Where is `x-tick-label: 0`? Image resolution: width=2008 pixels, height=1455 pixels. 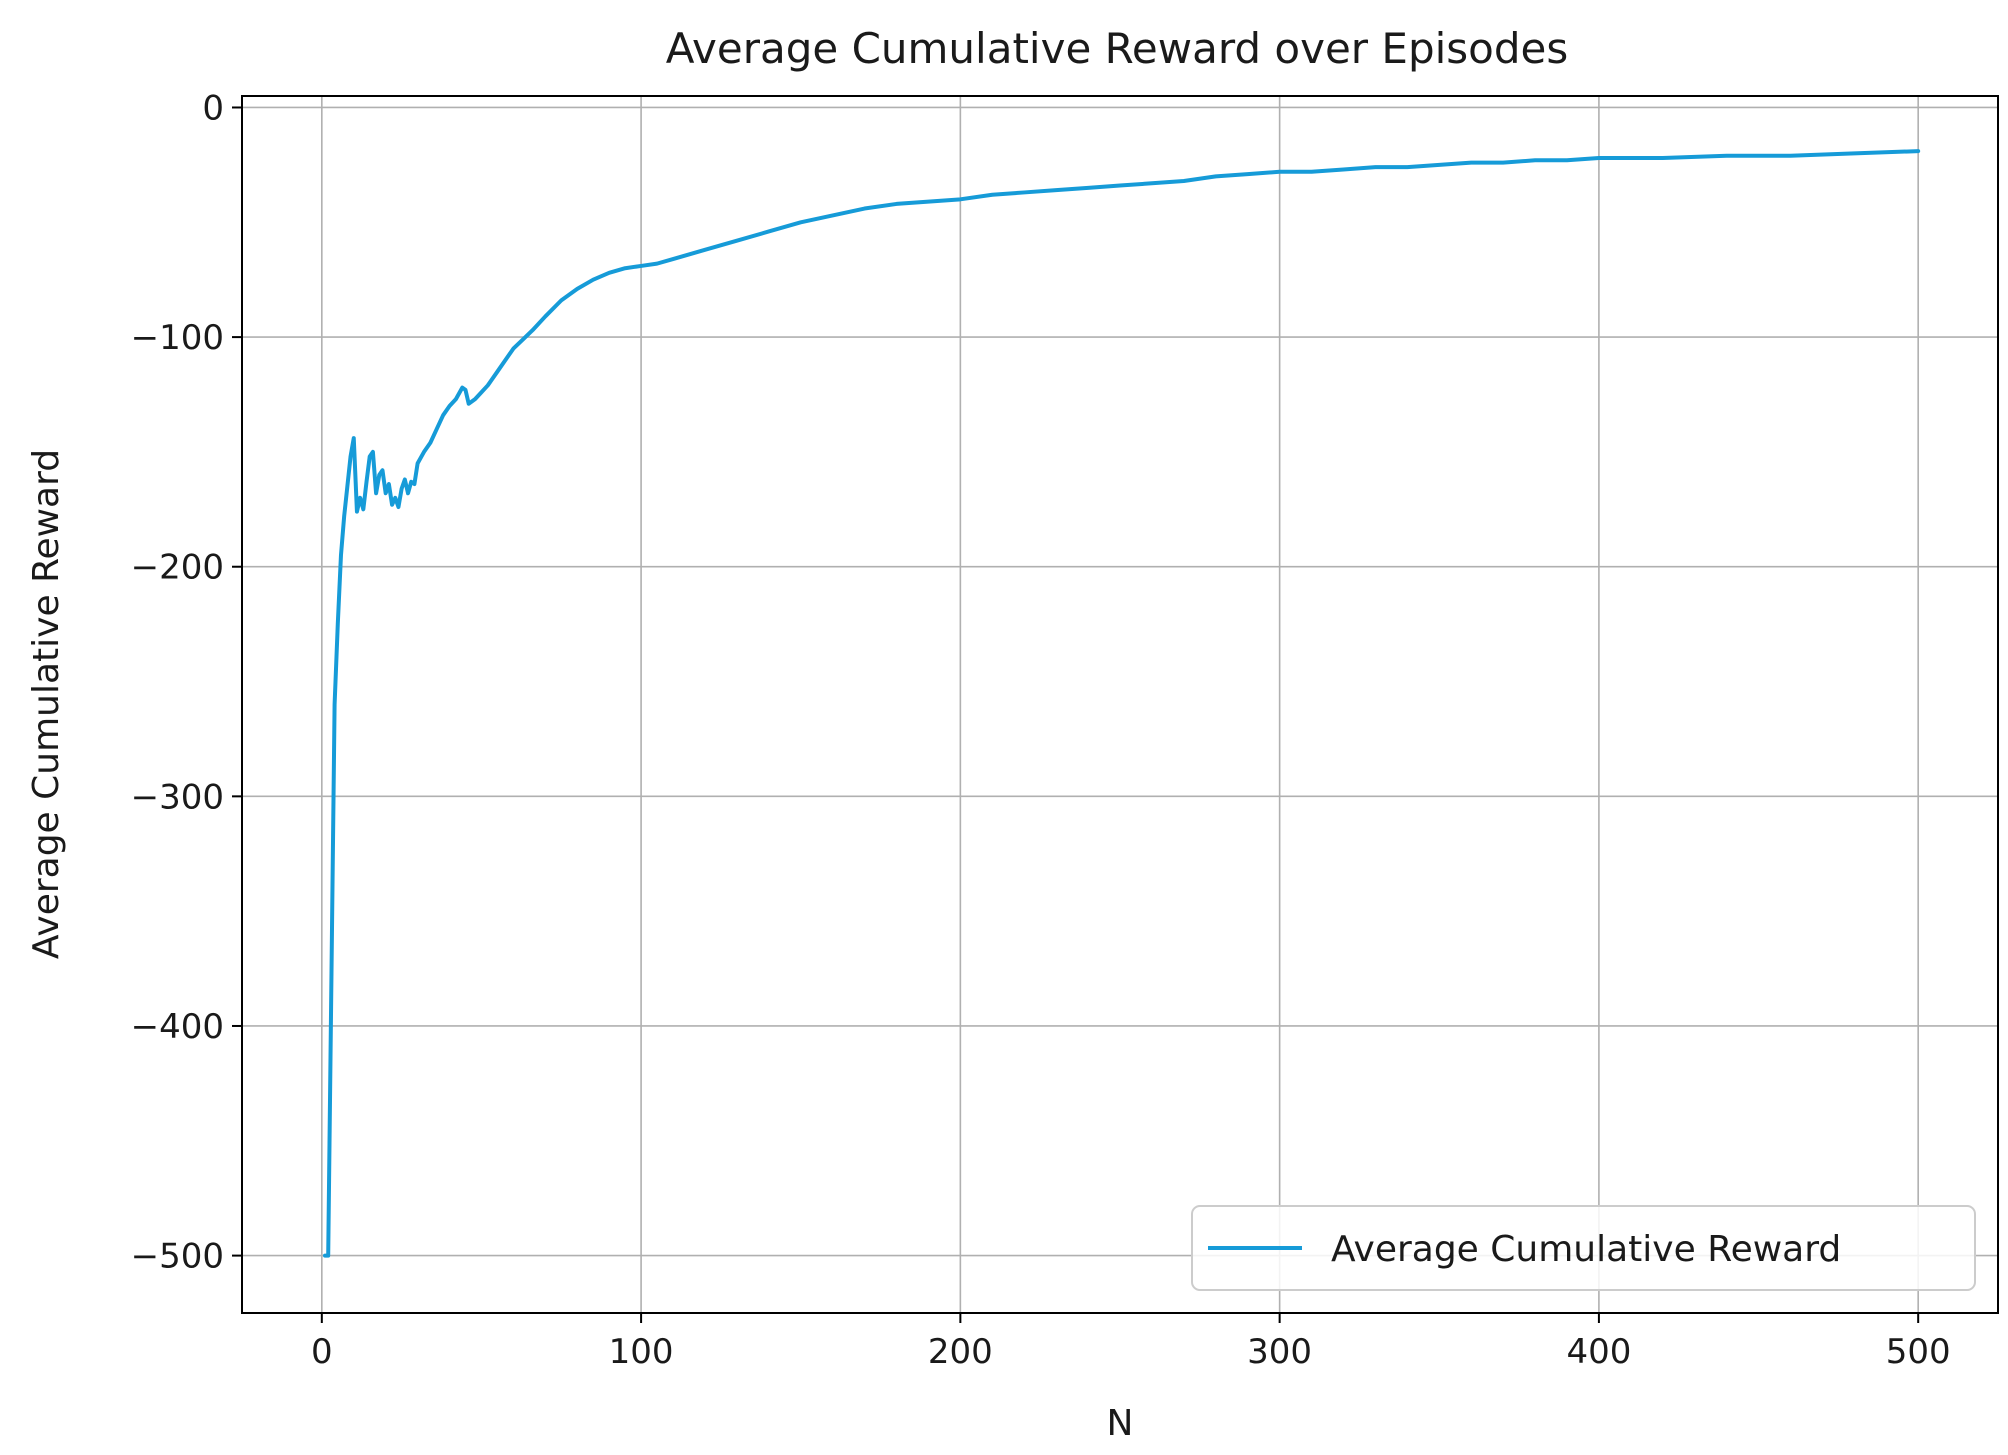 x-tick-label: 0 is located at coordinates (322, 1352).